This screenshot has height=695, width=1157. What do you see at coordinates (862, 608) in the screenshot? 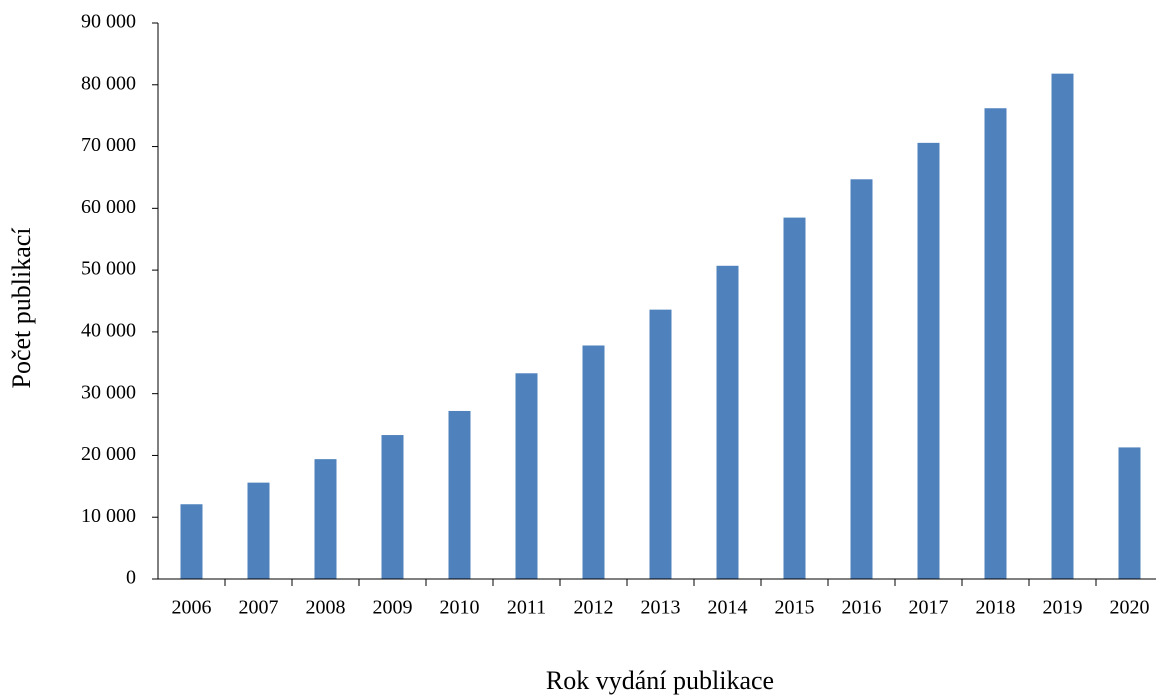
I see `x-tick-label: 2016` at bounding box center [862, 608].